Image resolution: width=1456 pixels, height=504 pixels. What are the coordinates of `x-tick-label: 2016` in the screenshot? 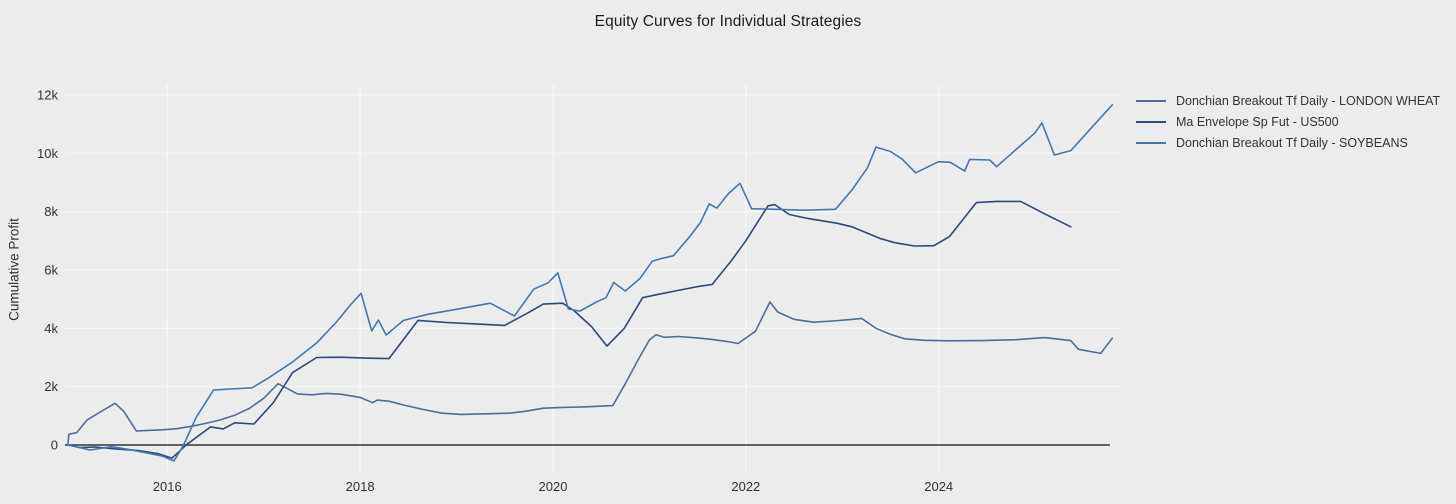 It's located at (167, 486).